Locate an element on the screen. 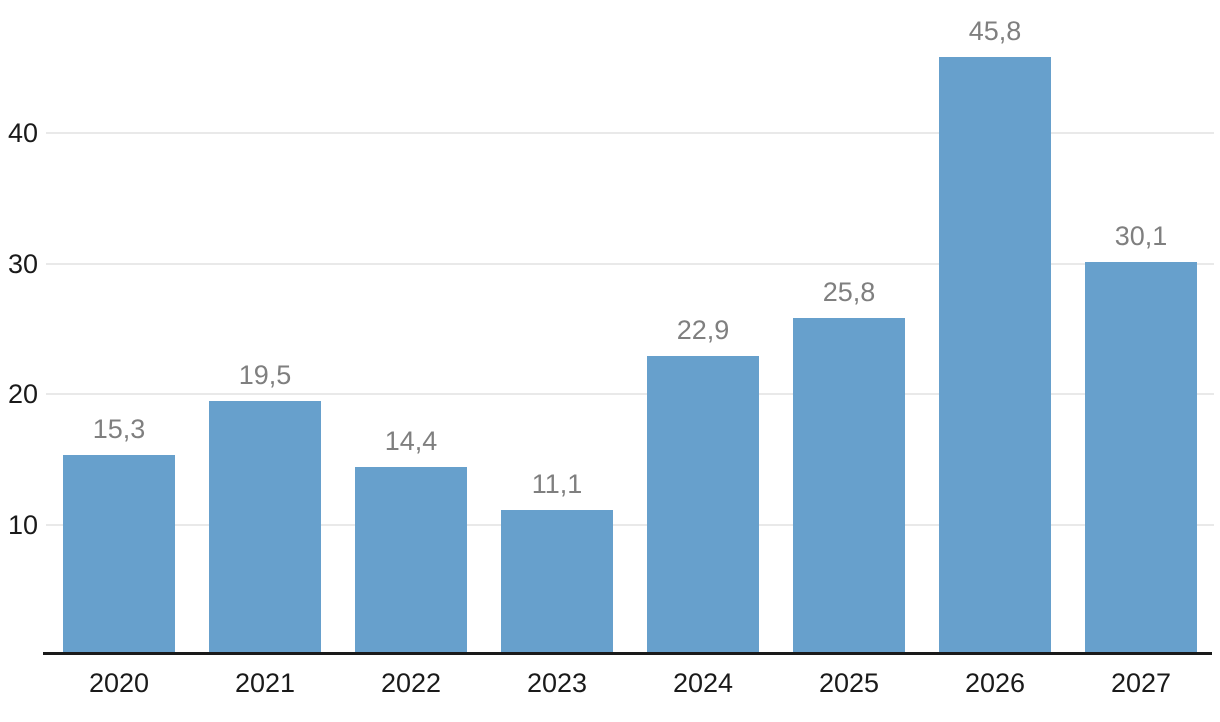 The height and width of the screenshot is (722, 1220). value-label: 22,9 is located at coordinates (703, 330).